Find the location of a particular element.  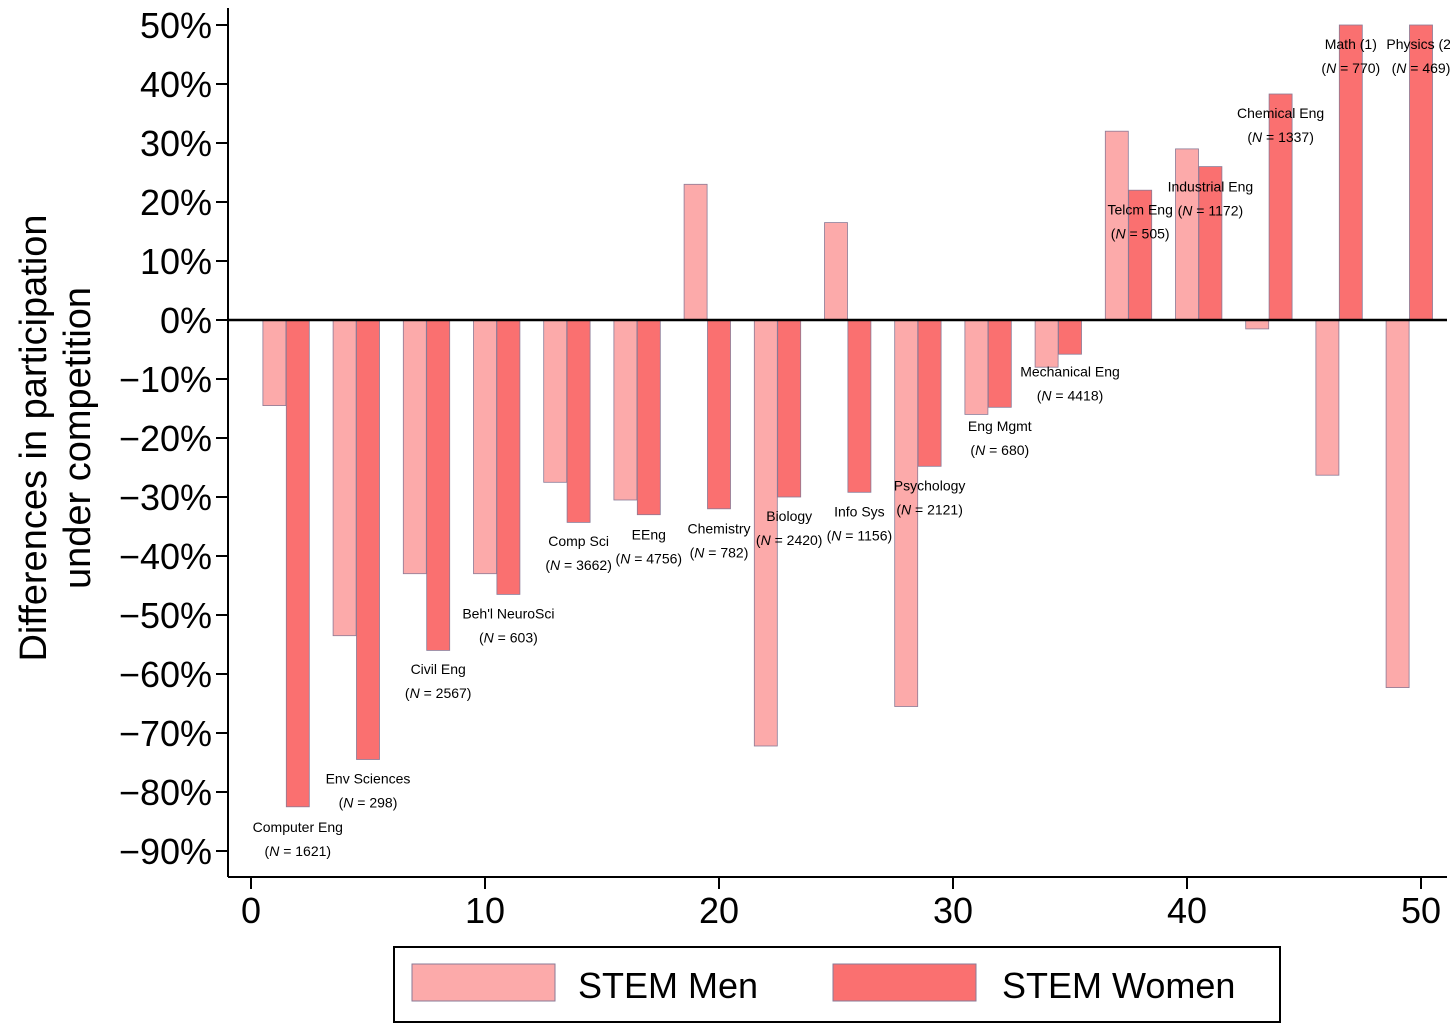

x-tick-label: 50 is located at coordinates (1421, 910).